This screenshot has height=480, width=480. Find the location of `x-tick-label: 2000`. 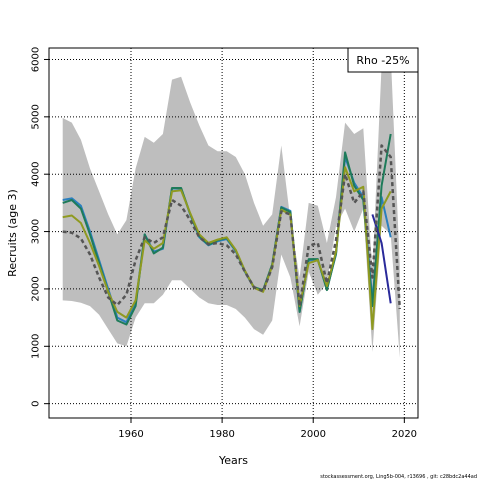

x-tick-label: 2000 is located at coordinates (312, 434).